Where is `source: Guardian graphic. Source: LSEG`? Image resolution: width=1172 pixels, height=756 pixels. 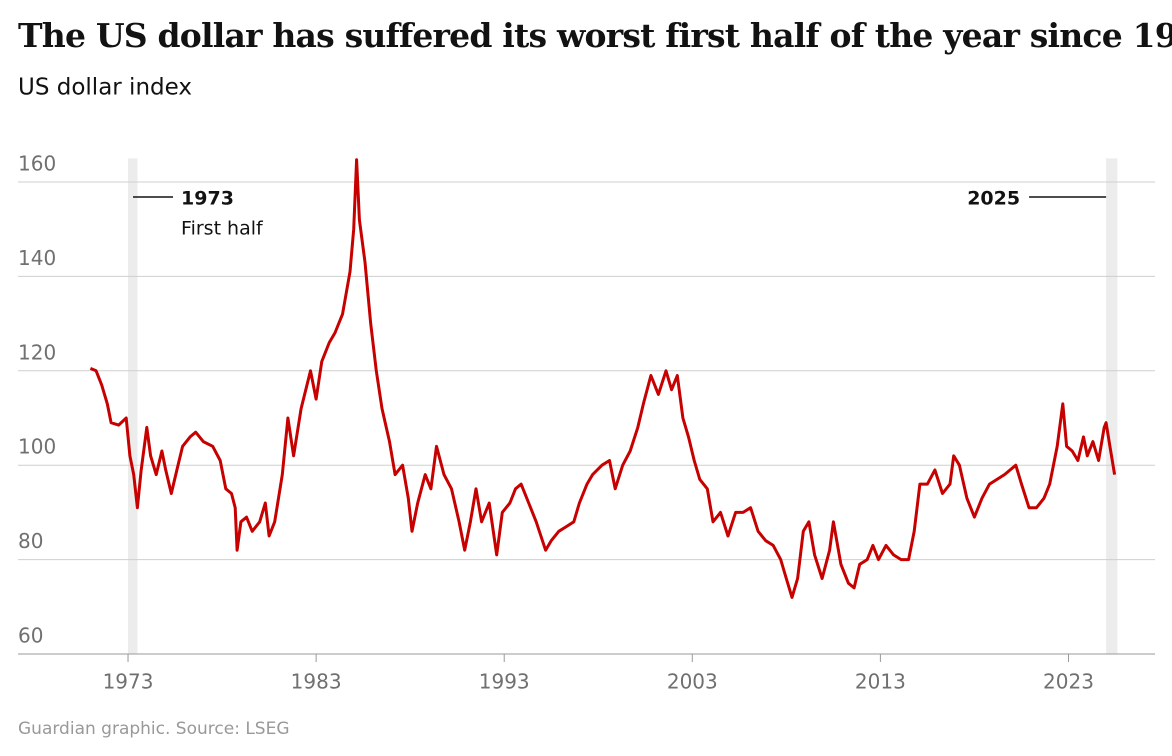 source: Guardian graphic. Source: LSEG is located at coordinates (154, 729).